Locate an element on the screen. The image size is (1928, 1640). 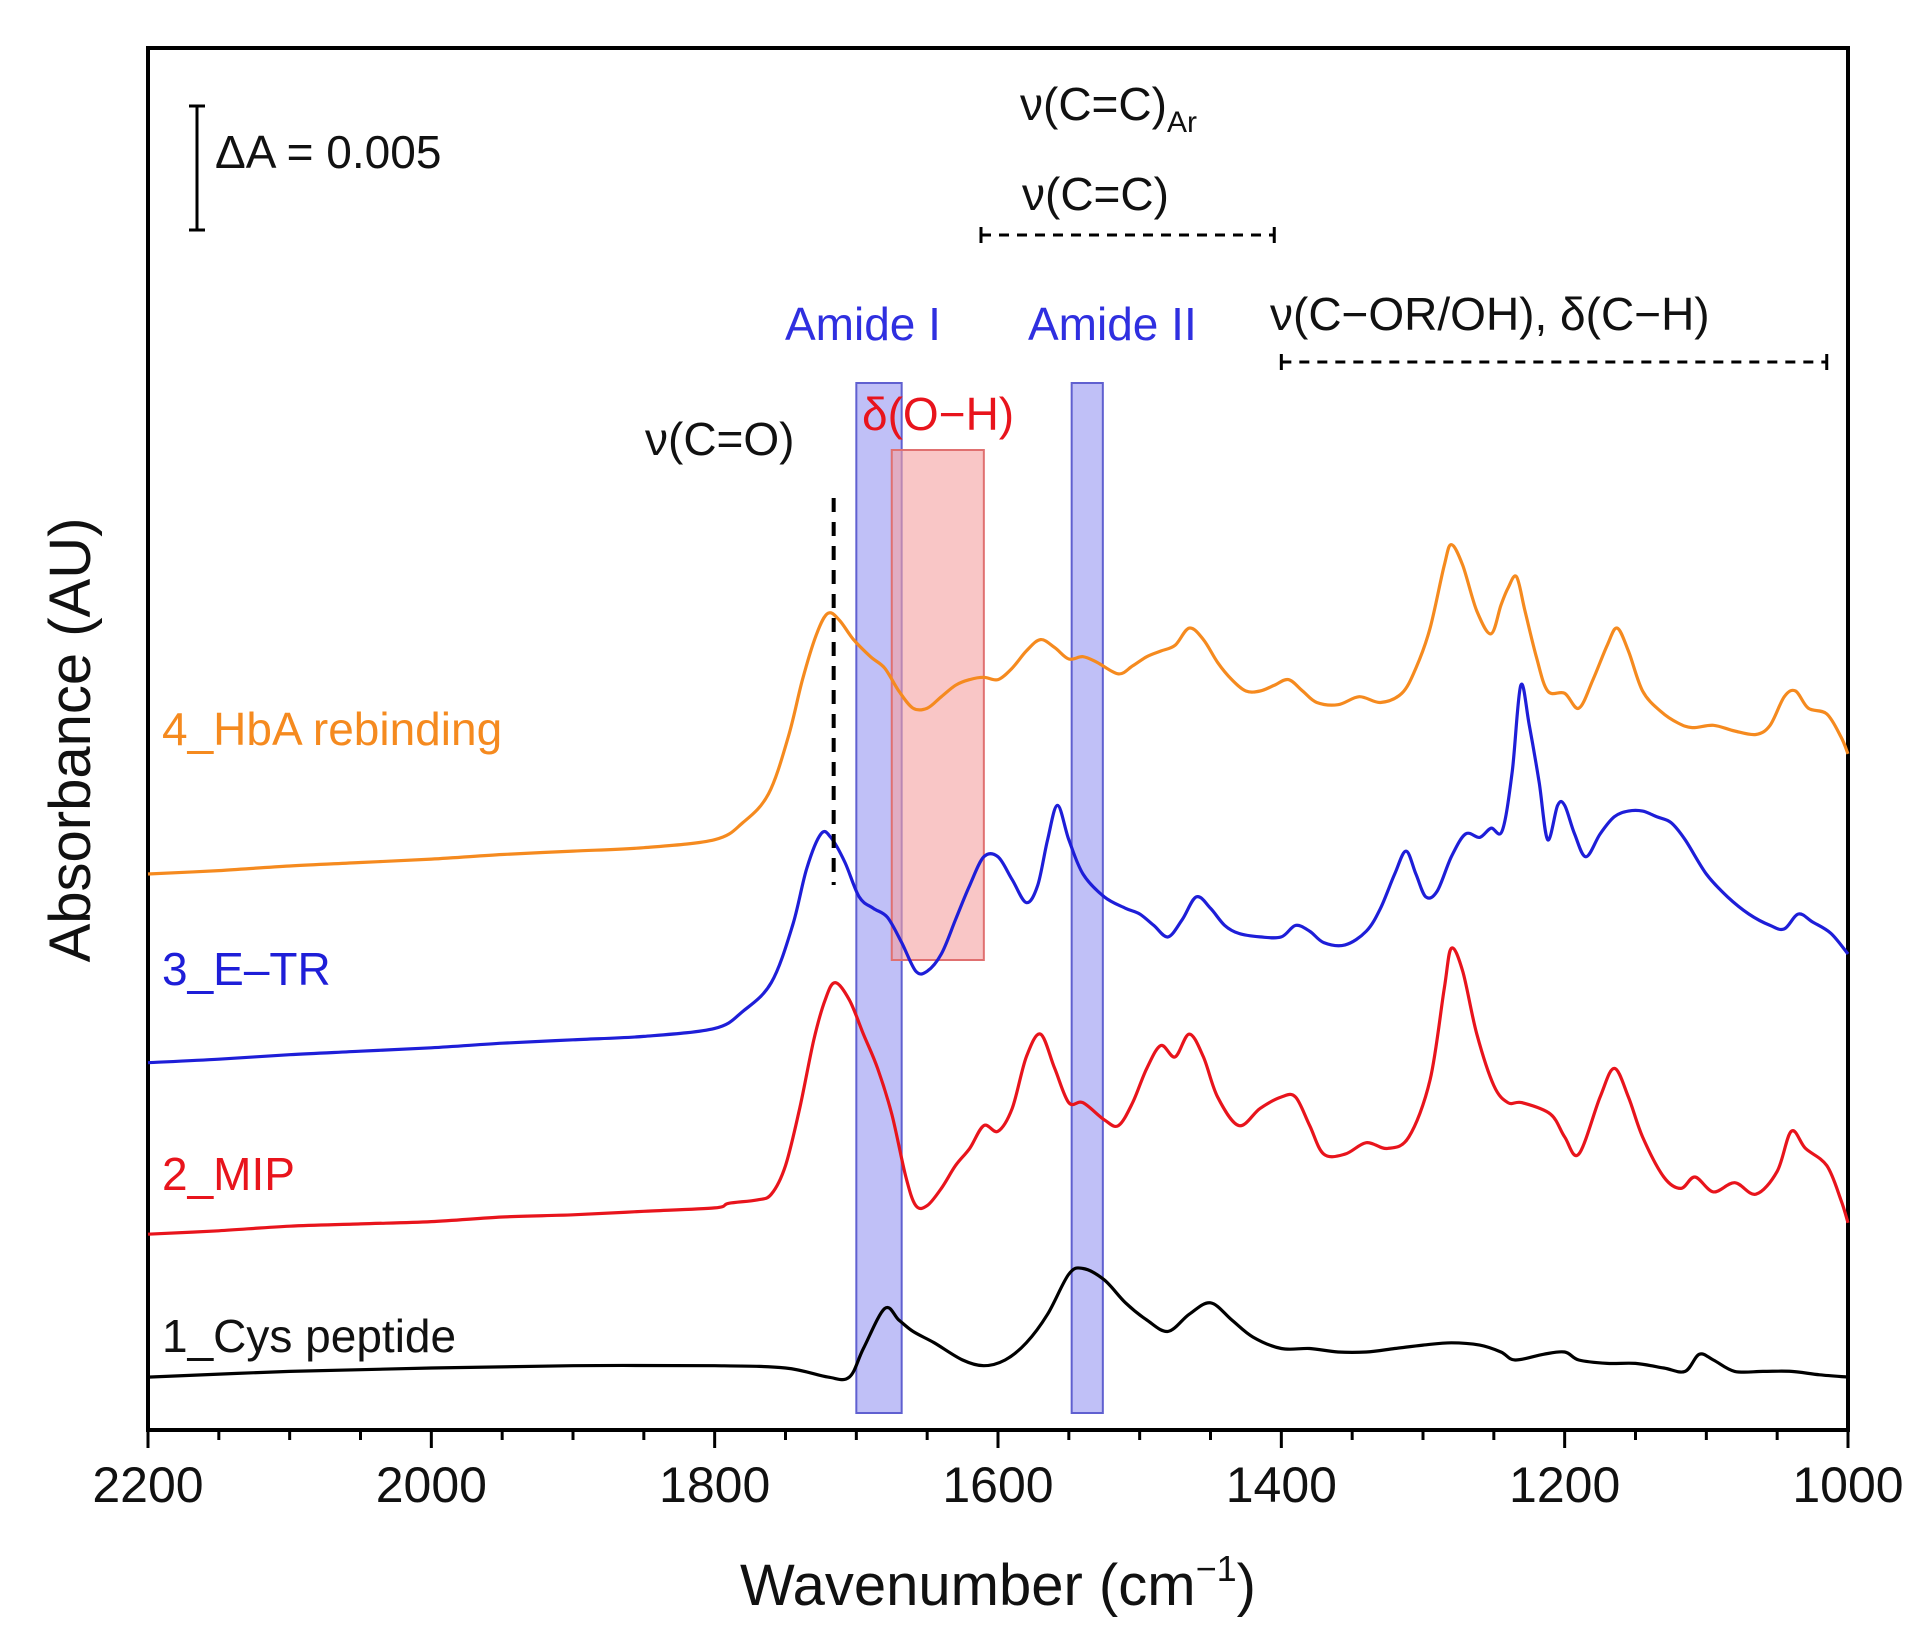
series-label-2: 2_MIP is located at coordinates (228, 1174).